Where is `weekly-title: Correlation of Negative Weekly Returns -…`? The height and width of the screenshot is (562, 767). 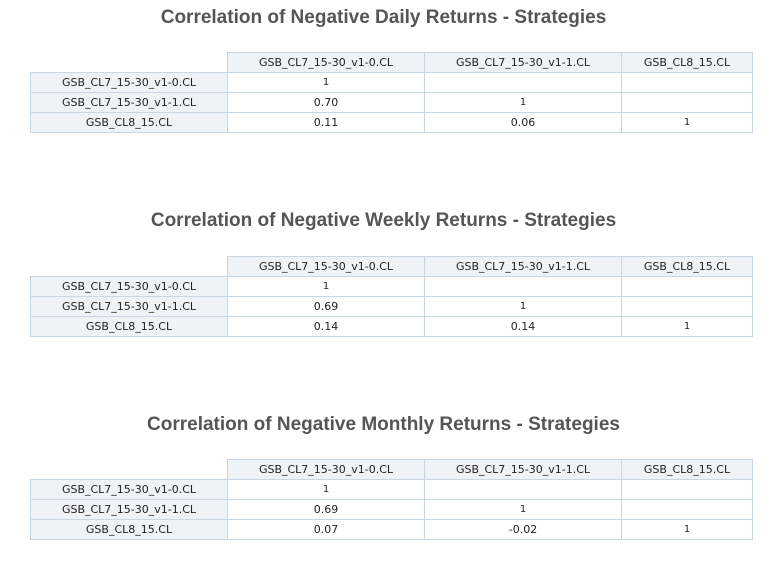
weekly-title: Correlation of Negative Weekly Returns -… is located at coordinates (383, 220).